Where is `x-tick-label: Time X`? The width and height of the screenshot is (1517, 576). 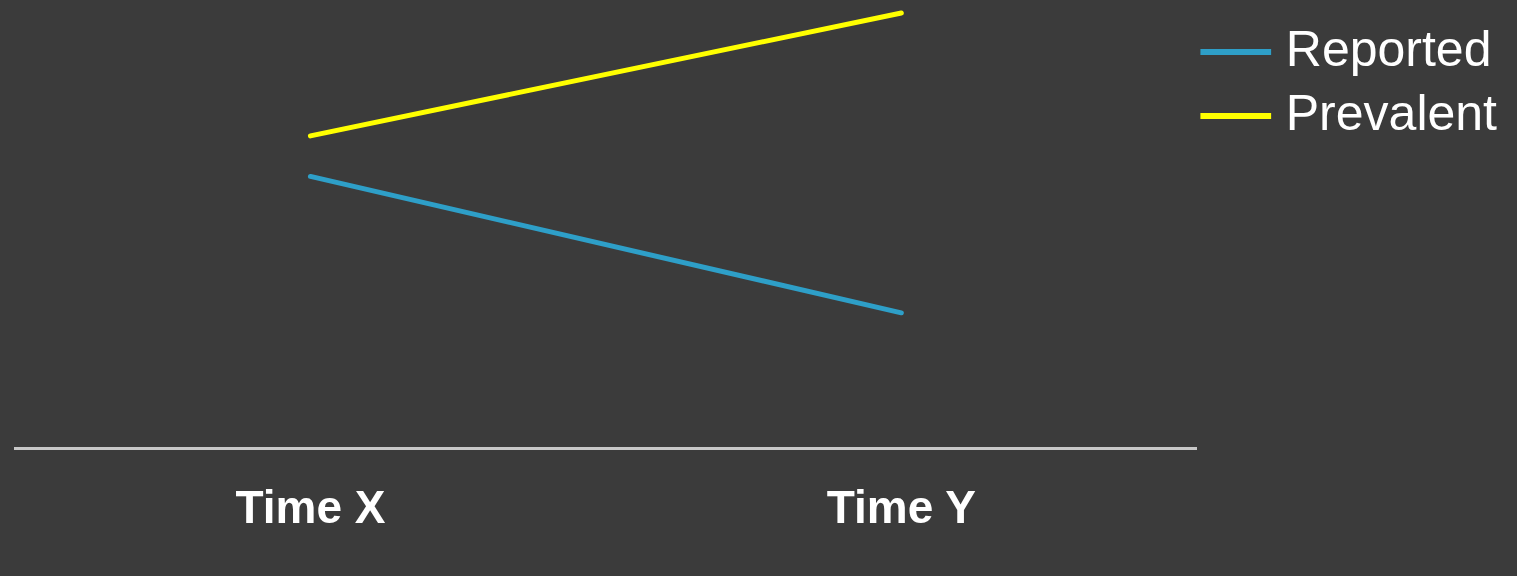
x-tick-label: Time X is located at coordinates (310, 507).